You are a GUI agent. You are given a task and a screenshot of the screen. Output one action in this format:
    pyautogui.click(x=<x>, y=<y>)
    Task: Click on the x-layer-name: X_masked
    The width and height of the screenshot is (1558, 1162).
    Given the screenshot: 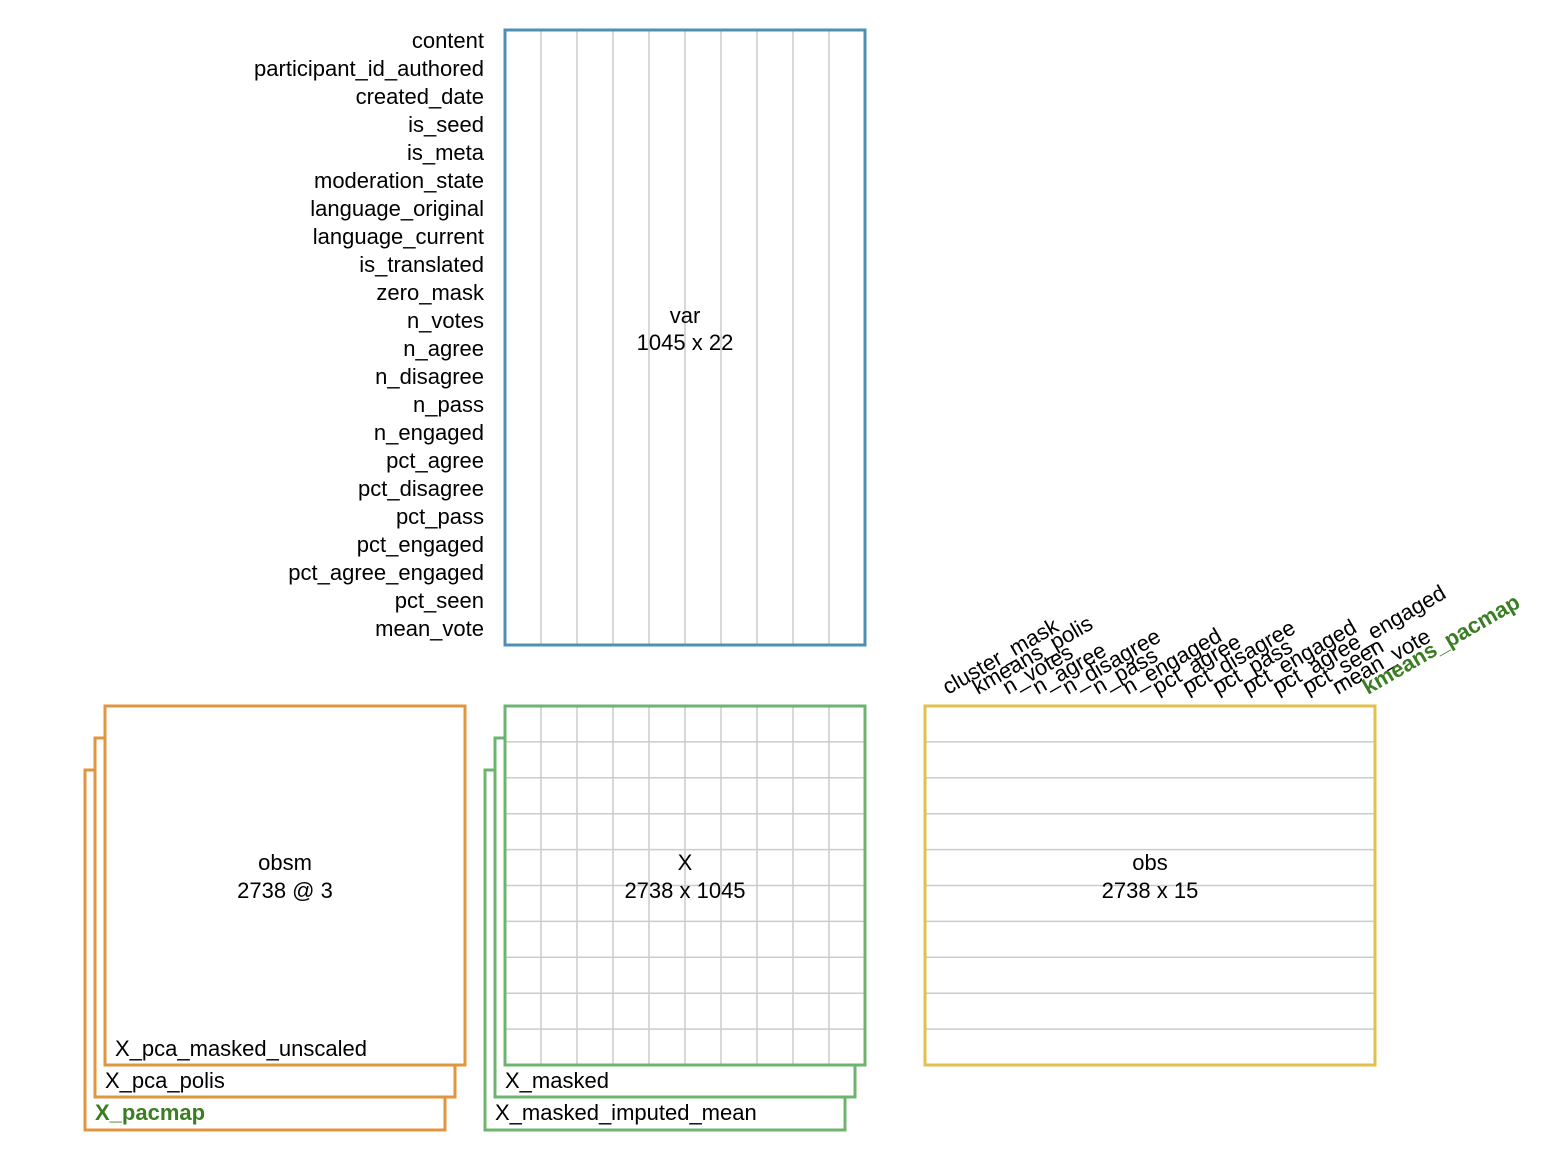 What is the action you would take?
    pyautogui.click(x=557, y=1080)
    